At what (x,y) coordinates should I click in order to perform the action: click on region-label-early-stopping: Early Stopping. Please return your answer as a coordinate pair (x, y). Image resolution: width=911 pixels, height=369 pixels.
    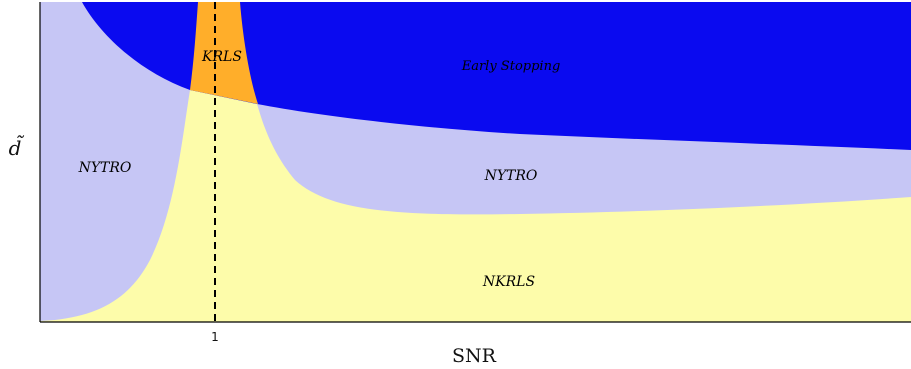
    Looking at the image, I should click on (511, 66).